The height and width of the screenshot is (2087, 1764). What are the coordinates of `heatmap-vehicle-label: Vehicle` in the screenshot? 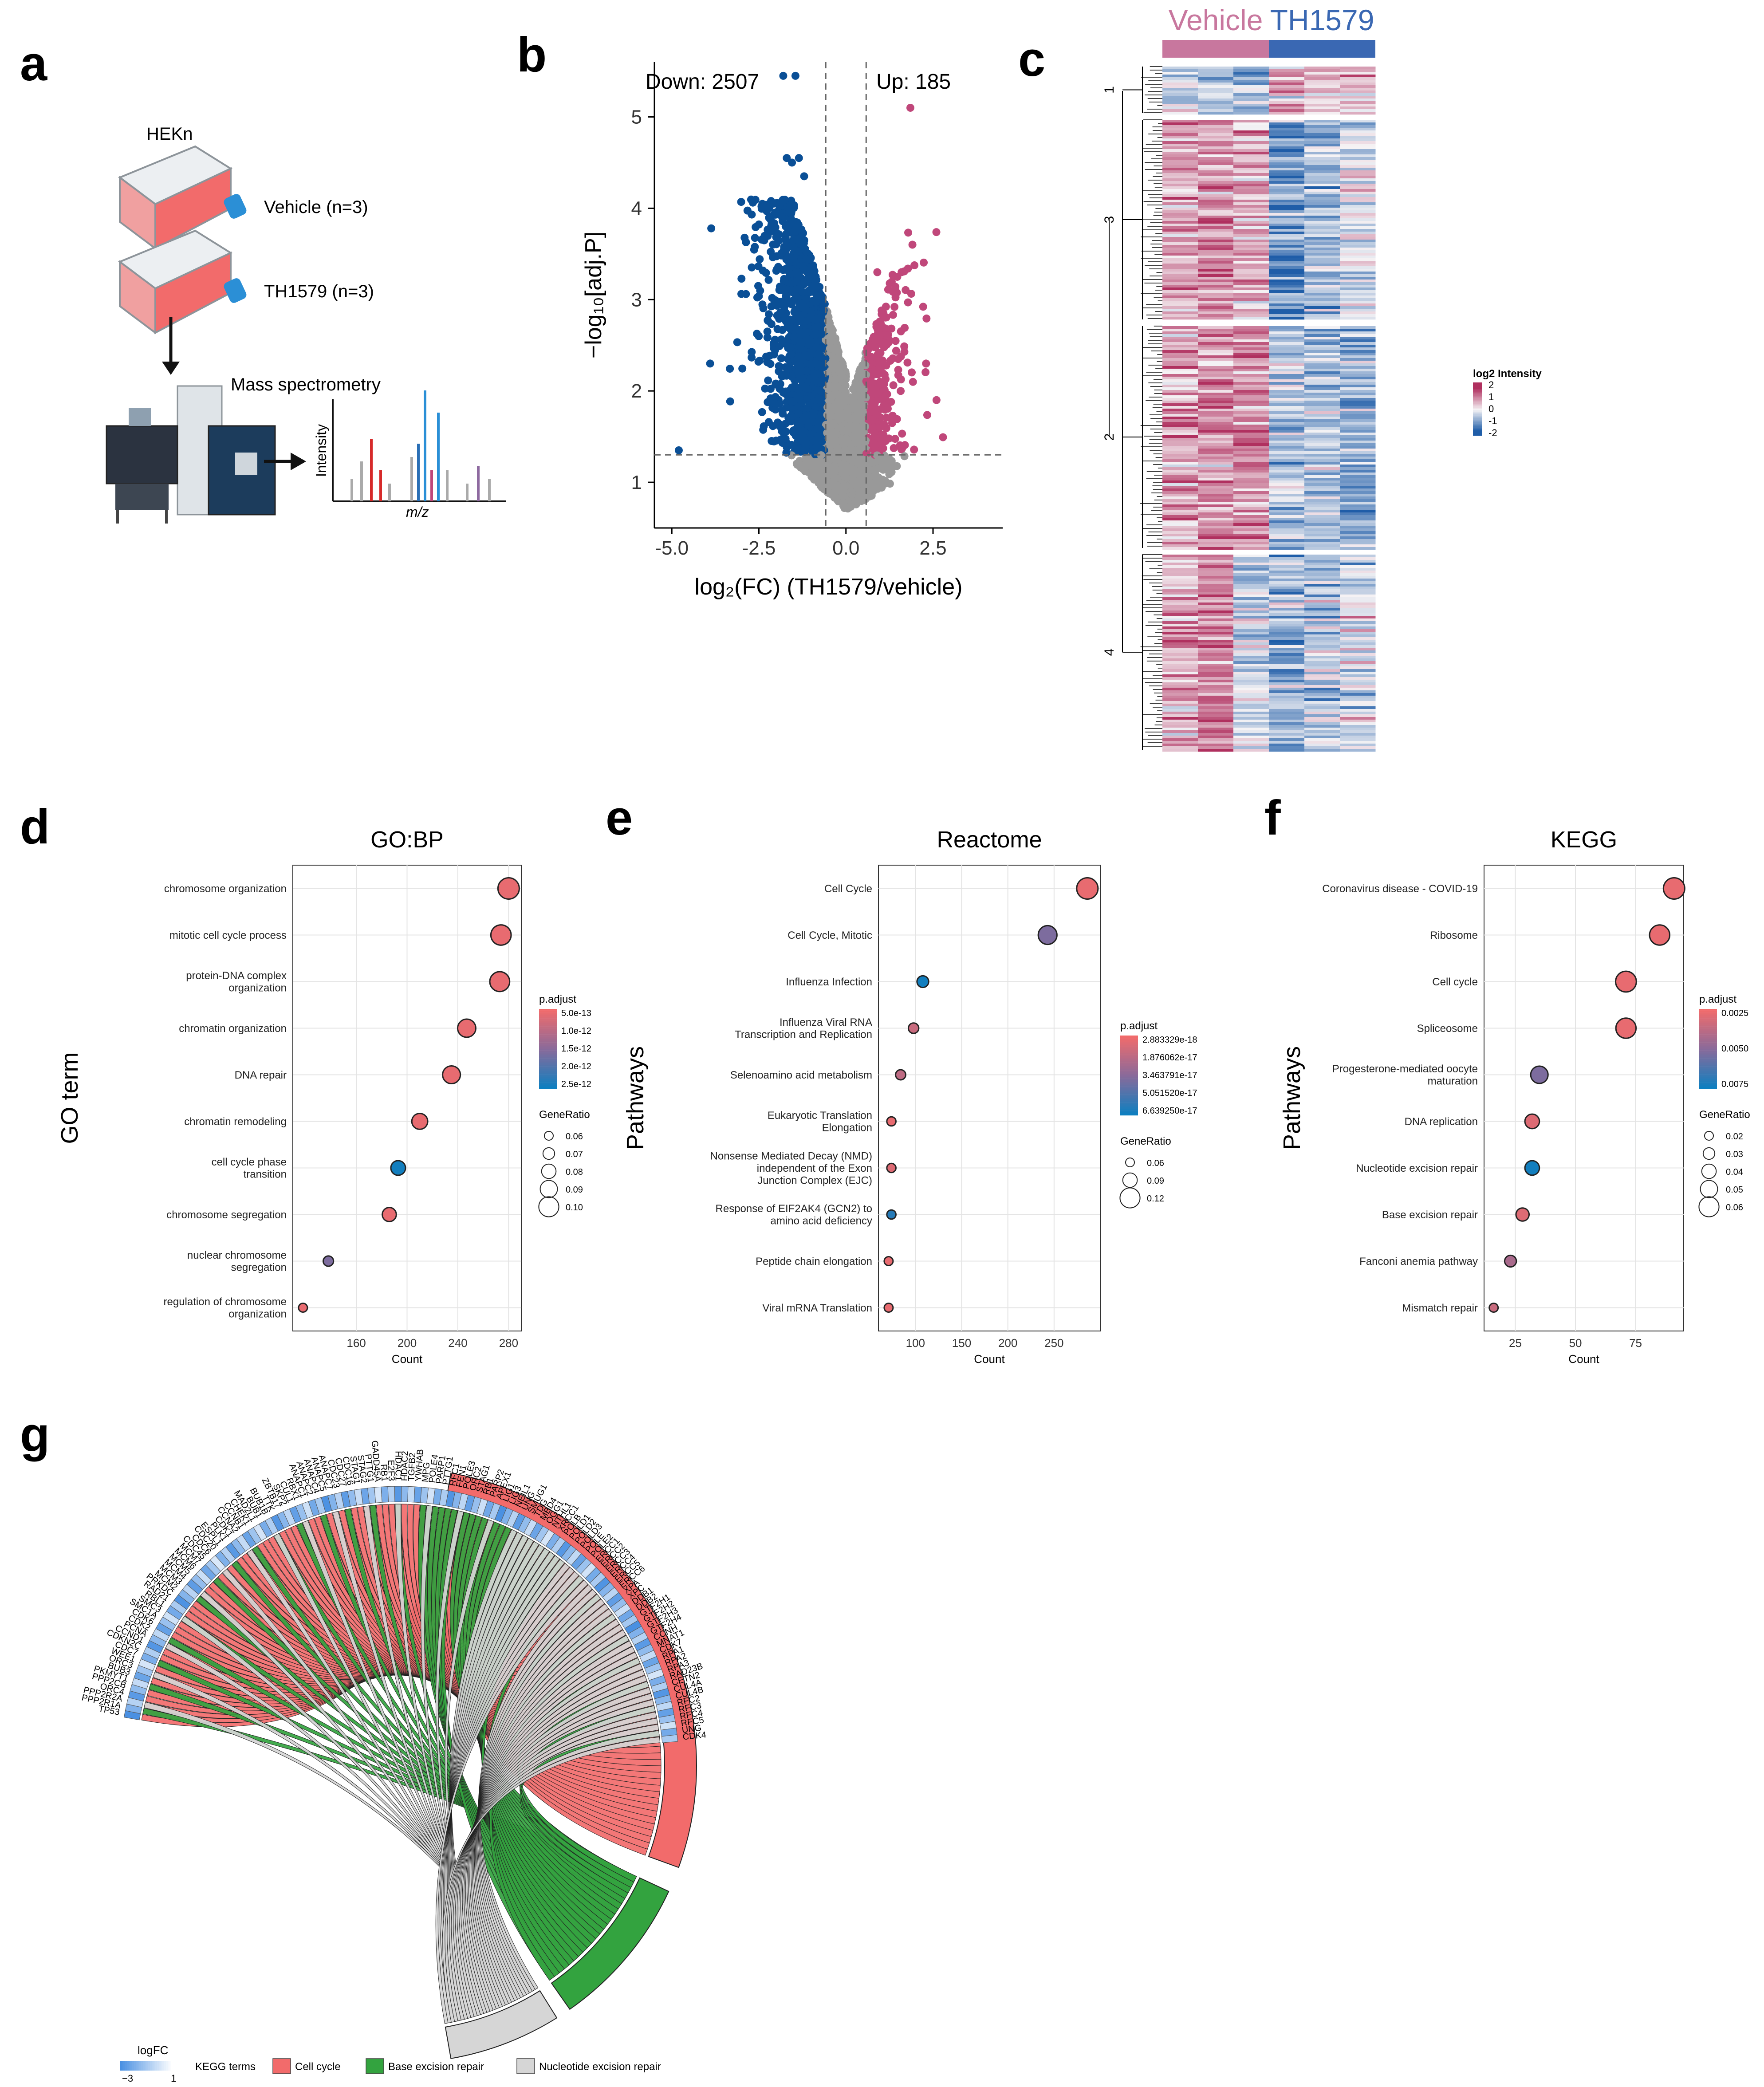 It's located at (1216, 20).